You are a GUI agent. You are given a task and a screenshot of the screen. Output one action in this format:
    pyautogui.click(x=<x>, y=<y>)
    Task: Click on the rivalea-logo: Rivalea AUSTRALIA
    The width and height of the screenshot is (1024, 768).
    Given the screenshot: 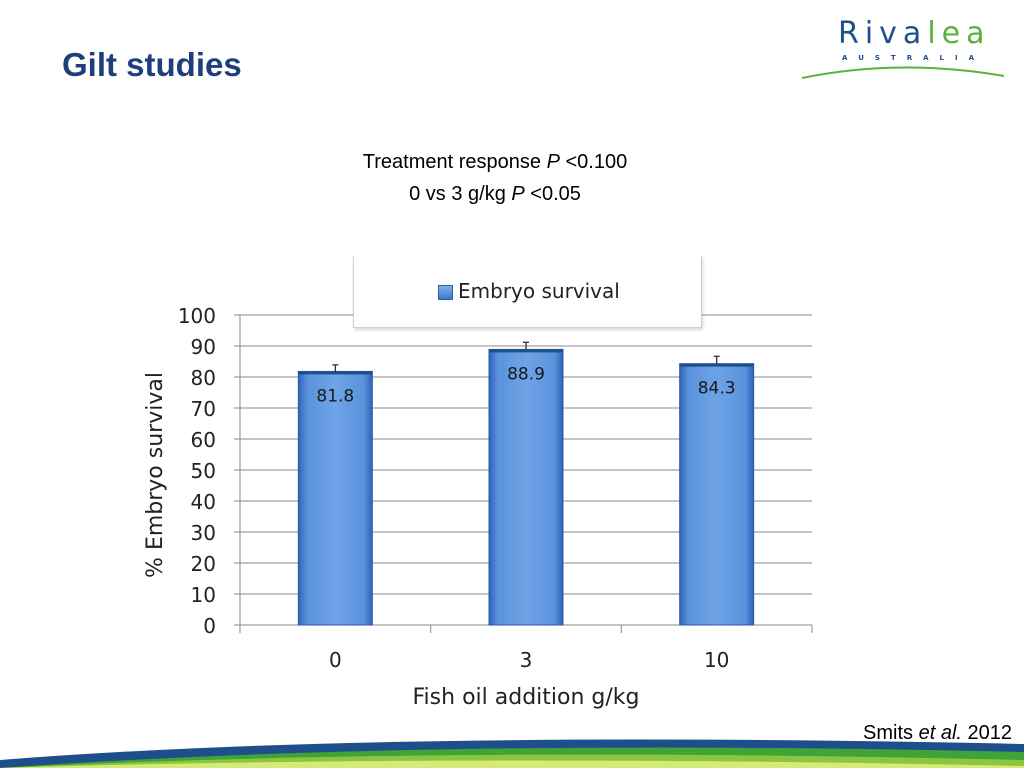 What is the action you would take?
    pyautogui.click(x=905, y=45)
    